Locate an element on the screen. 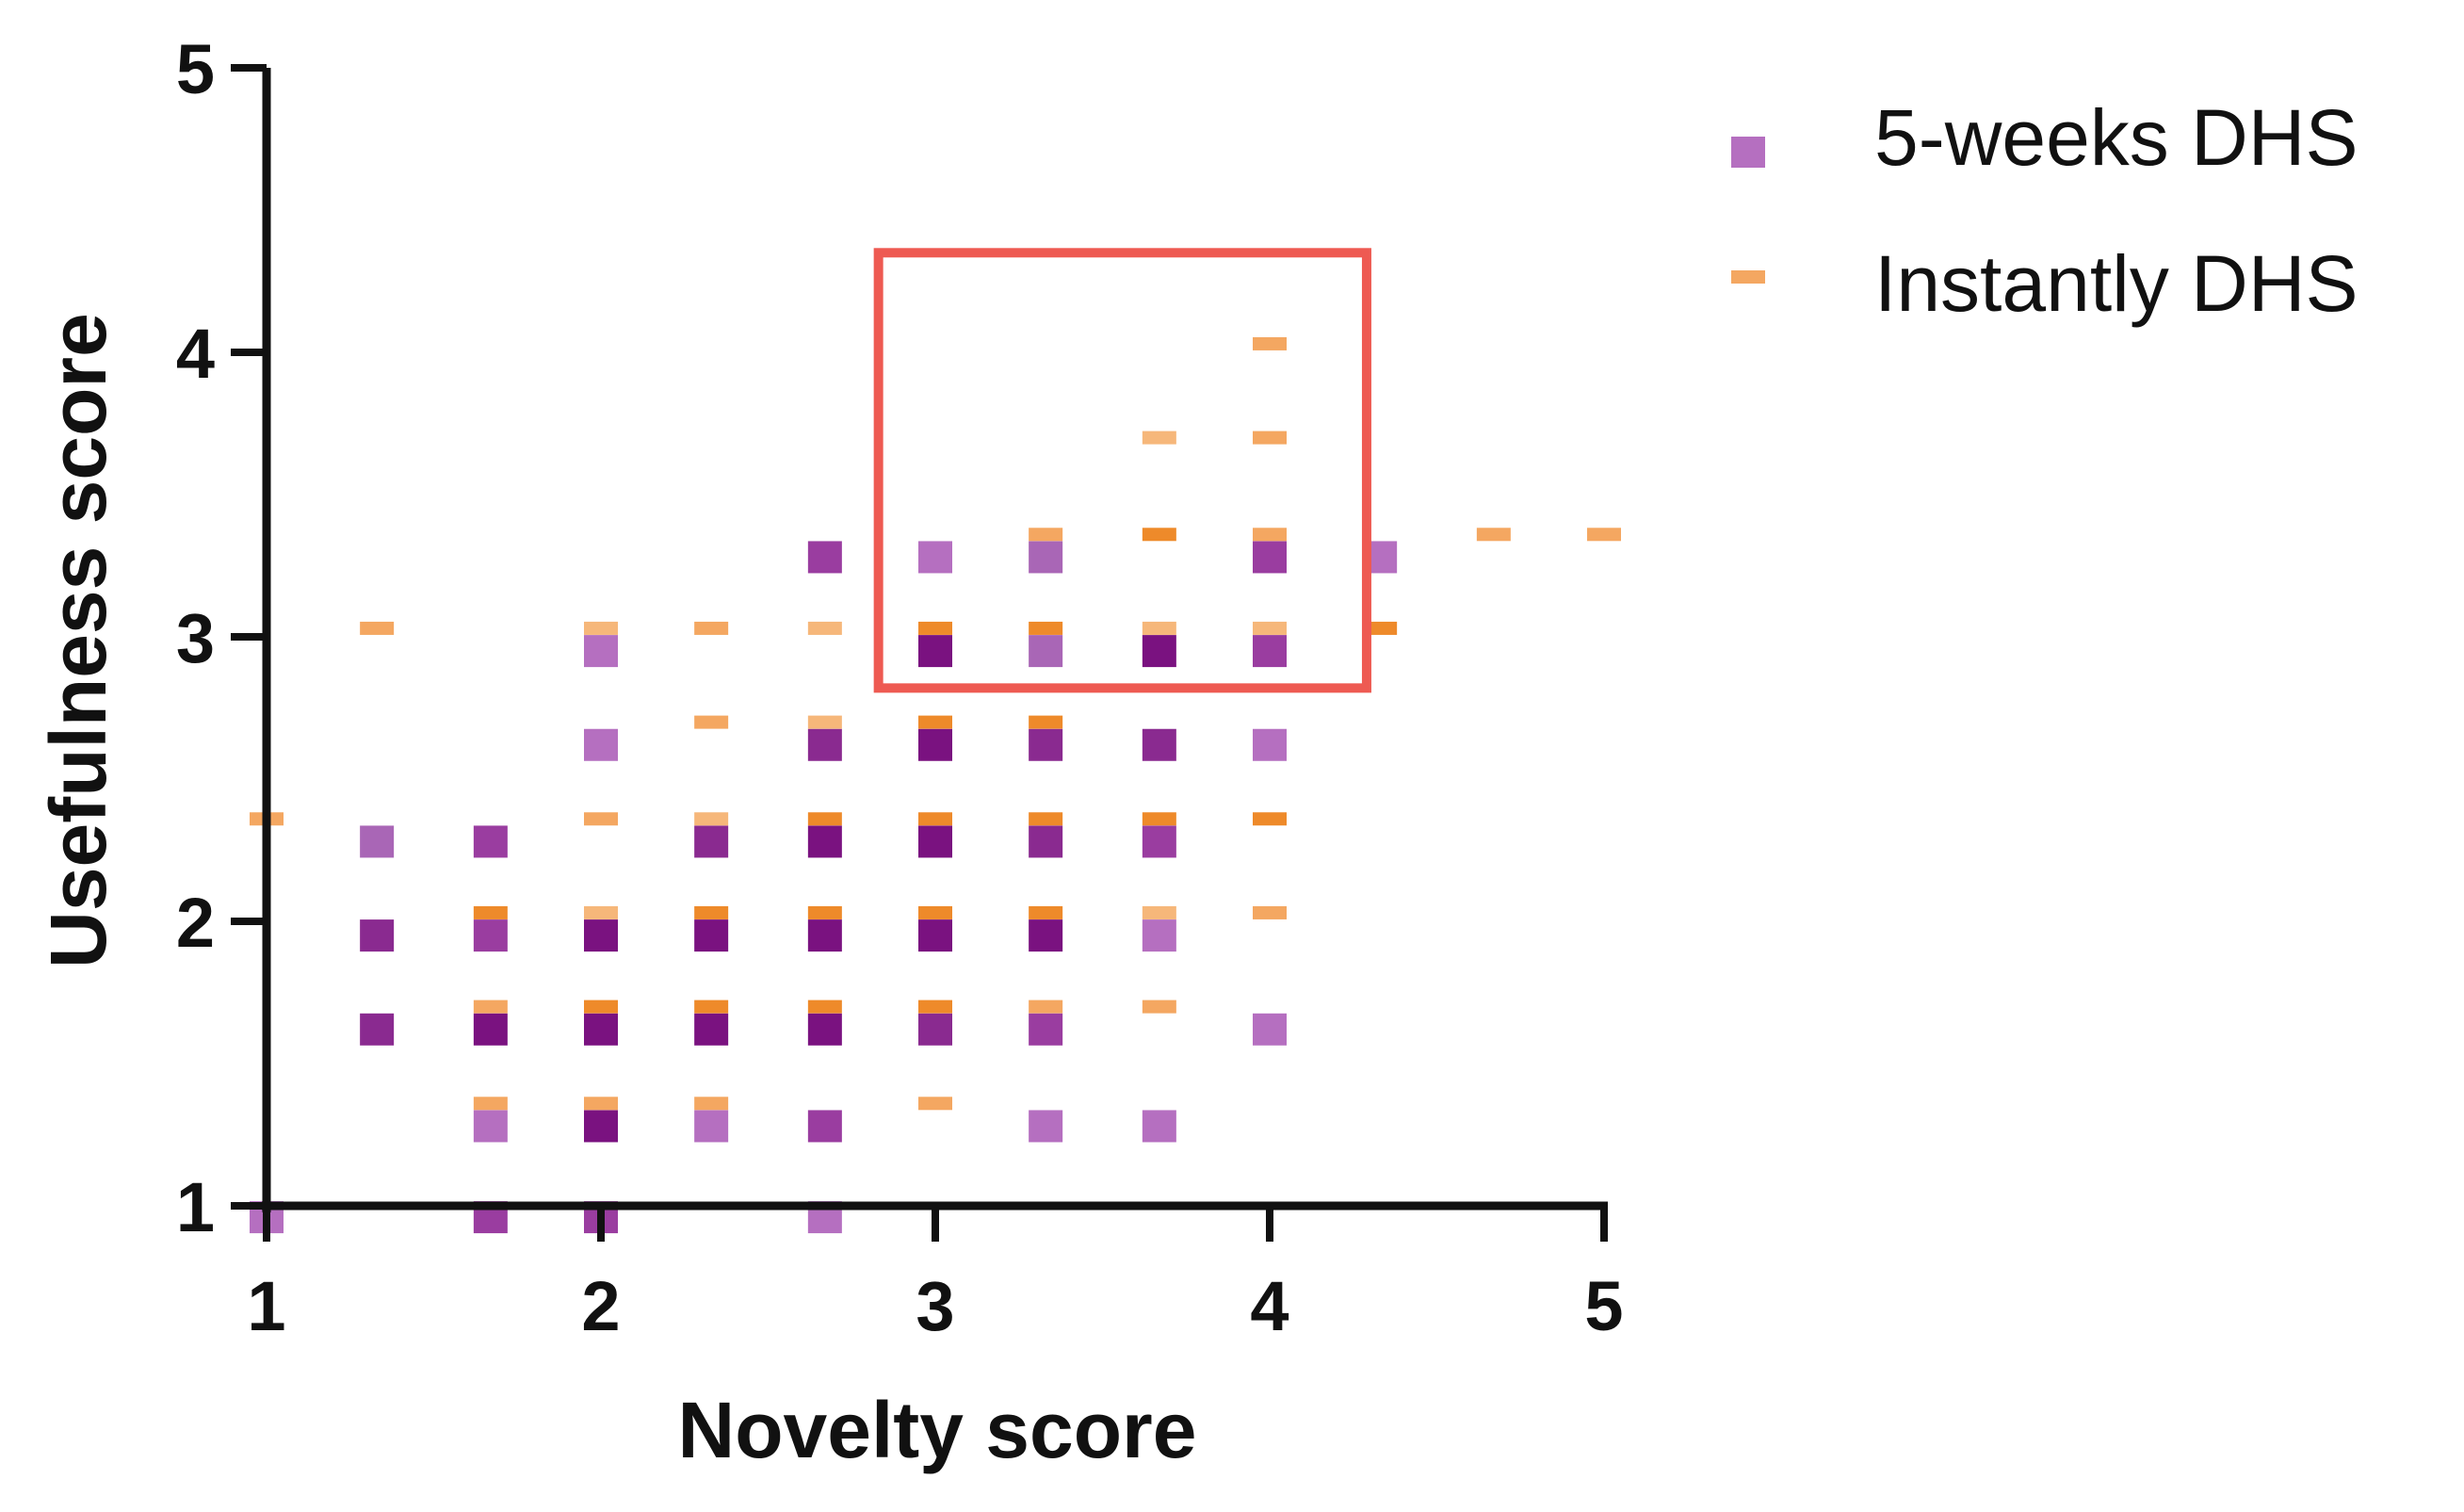  legend-marker-instantly is located at coordinates (1748, 277).